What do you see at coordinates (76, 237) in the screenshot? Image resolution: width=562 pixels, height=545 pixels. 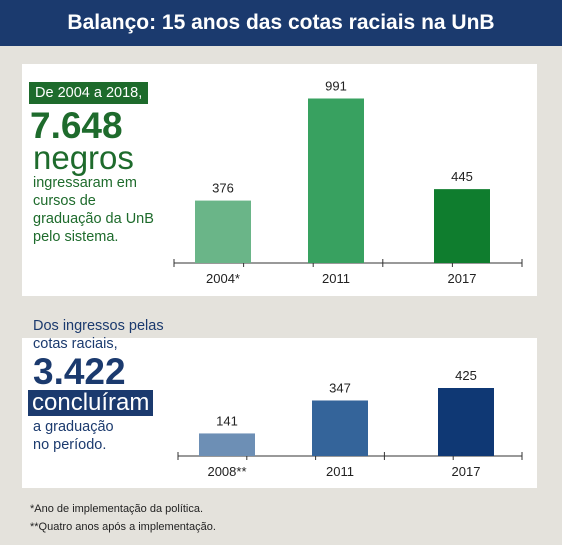 I see `ingressos-text-line: pelo sistema.` at bounding box center [76, 237].